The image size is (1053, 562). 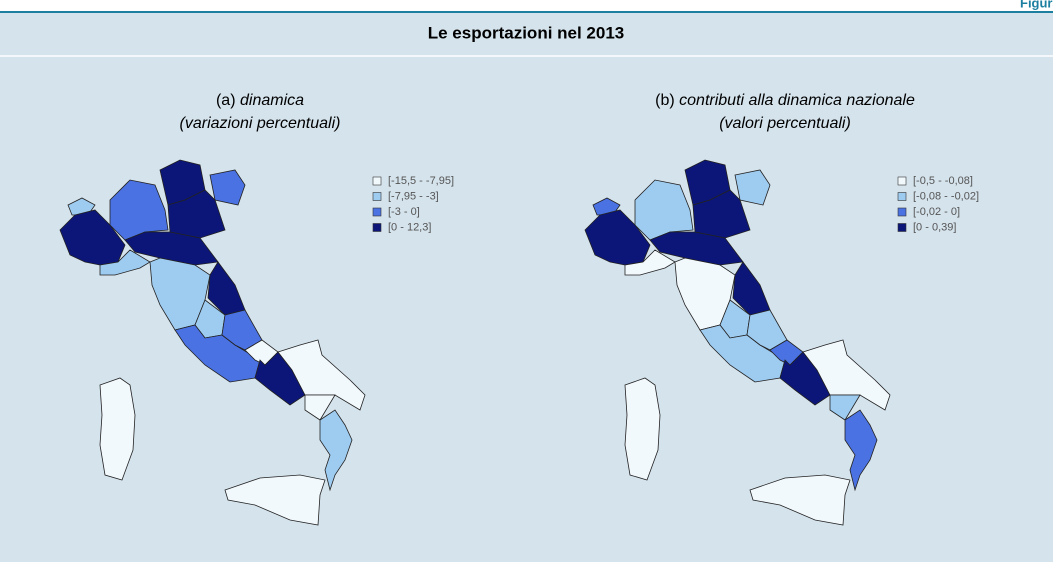 I want to click on legend-label: [-7,95 - -3], so click(x=413, y=196).